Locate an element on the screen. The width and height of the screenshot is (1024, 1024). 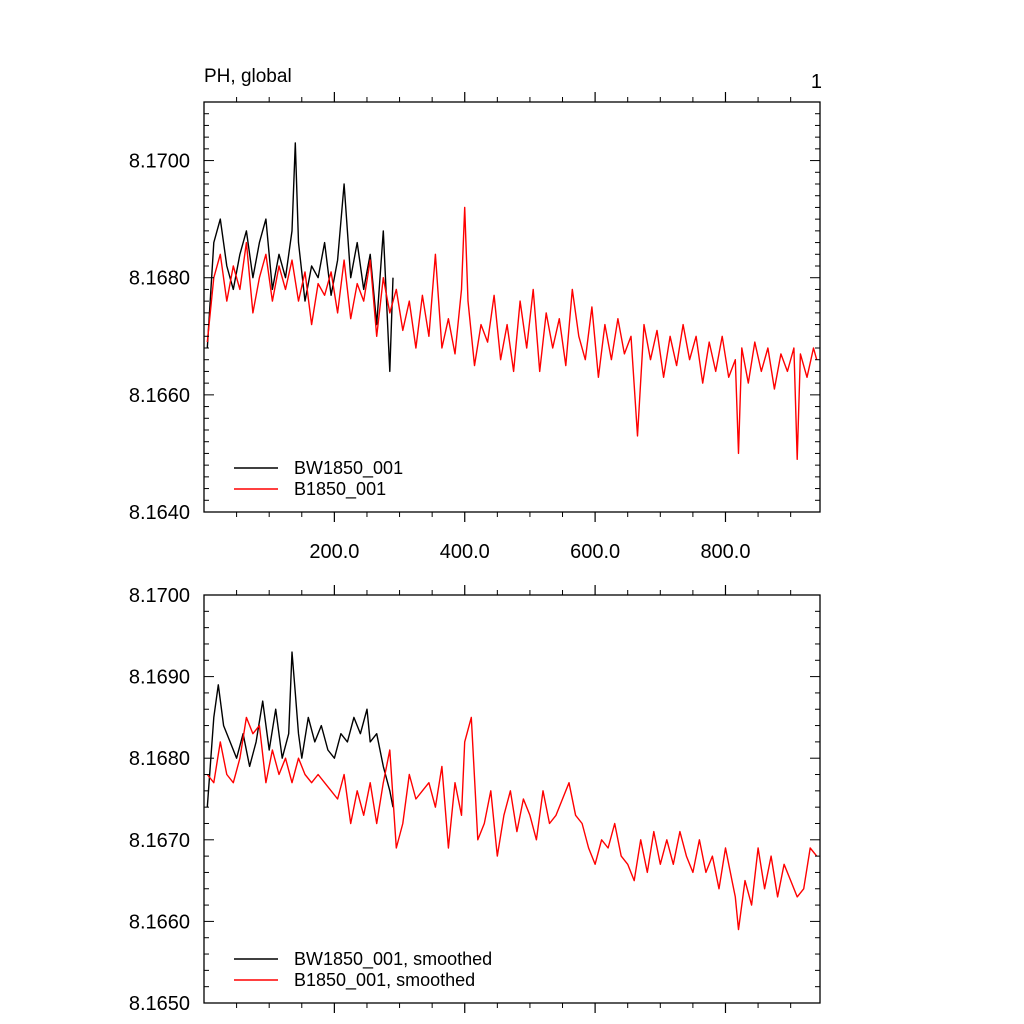
legend-label: BW1850_001 is located at coordinates (348, 468).